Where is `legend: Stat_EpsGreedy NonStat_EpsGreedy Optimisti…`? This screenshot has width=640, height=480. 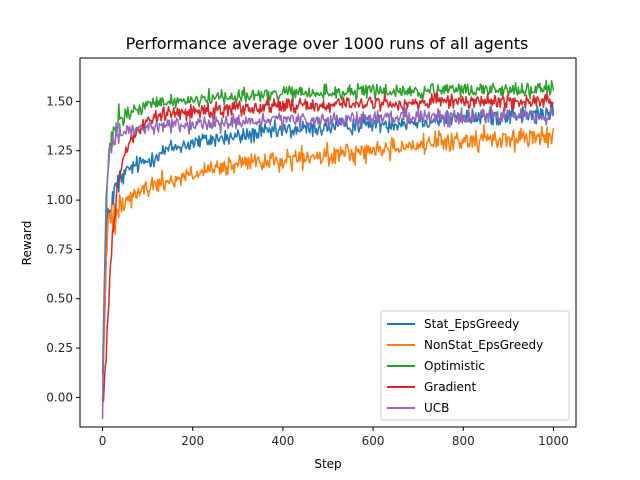 legend: Stat_EpsGreedy NonStat_EpsGreedy Optimisti… is located at coordinates (475, 365).